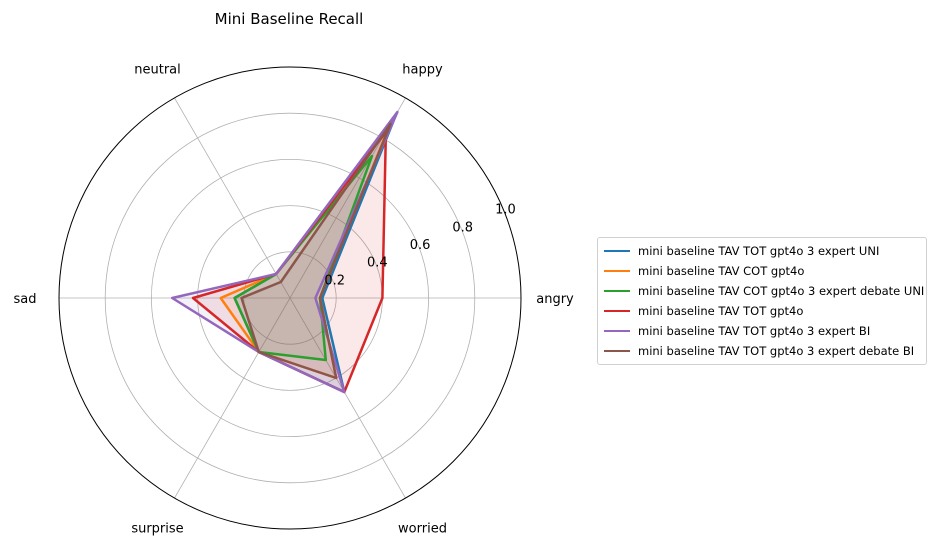 This screenshot has width=938, height=546. I want to click on radial-tick-label: 0.2, so click(334, 280).